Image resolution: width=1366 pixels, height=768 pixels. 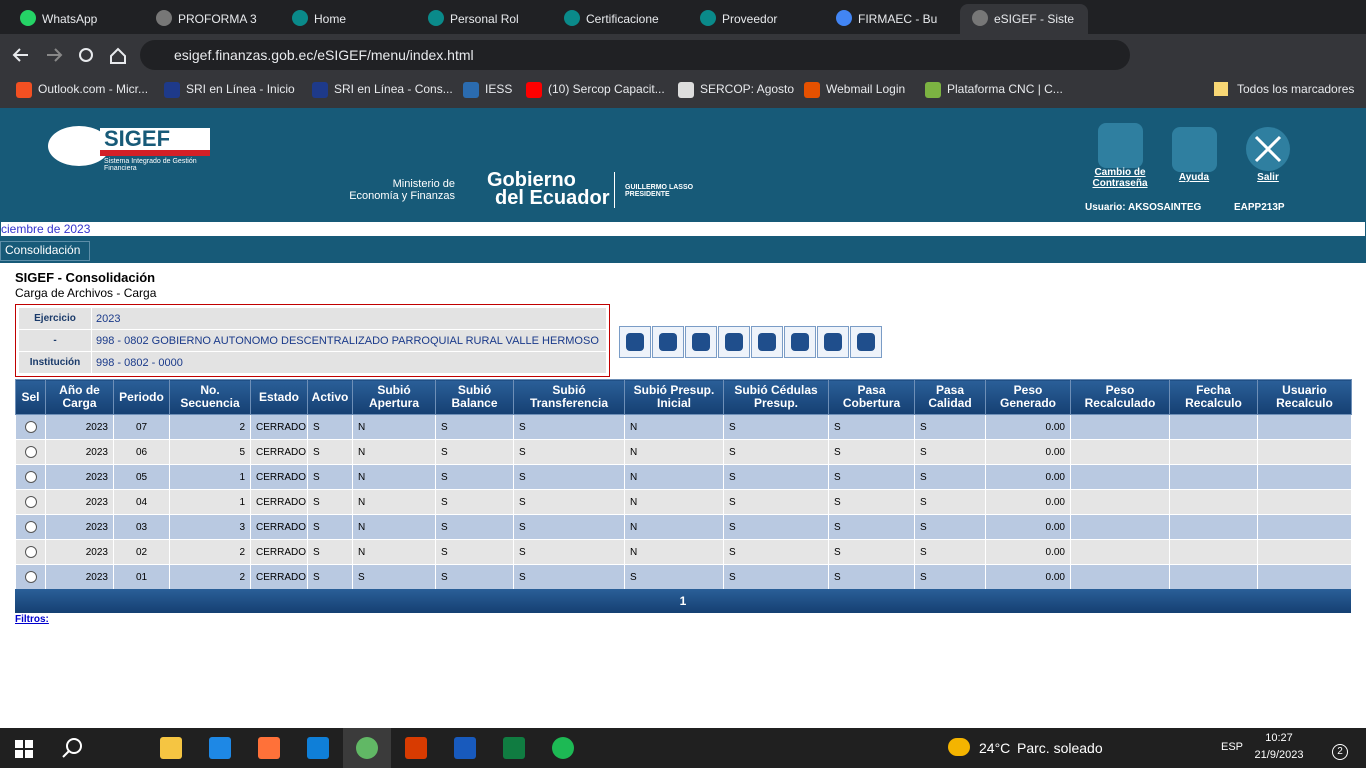 What do you see at coordinates (240, 89) in the screenshot?
I see `bookmark: SRI en Línea - Inicio` at bounding box center [240, 89].